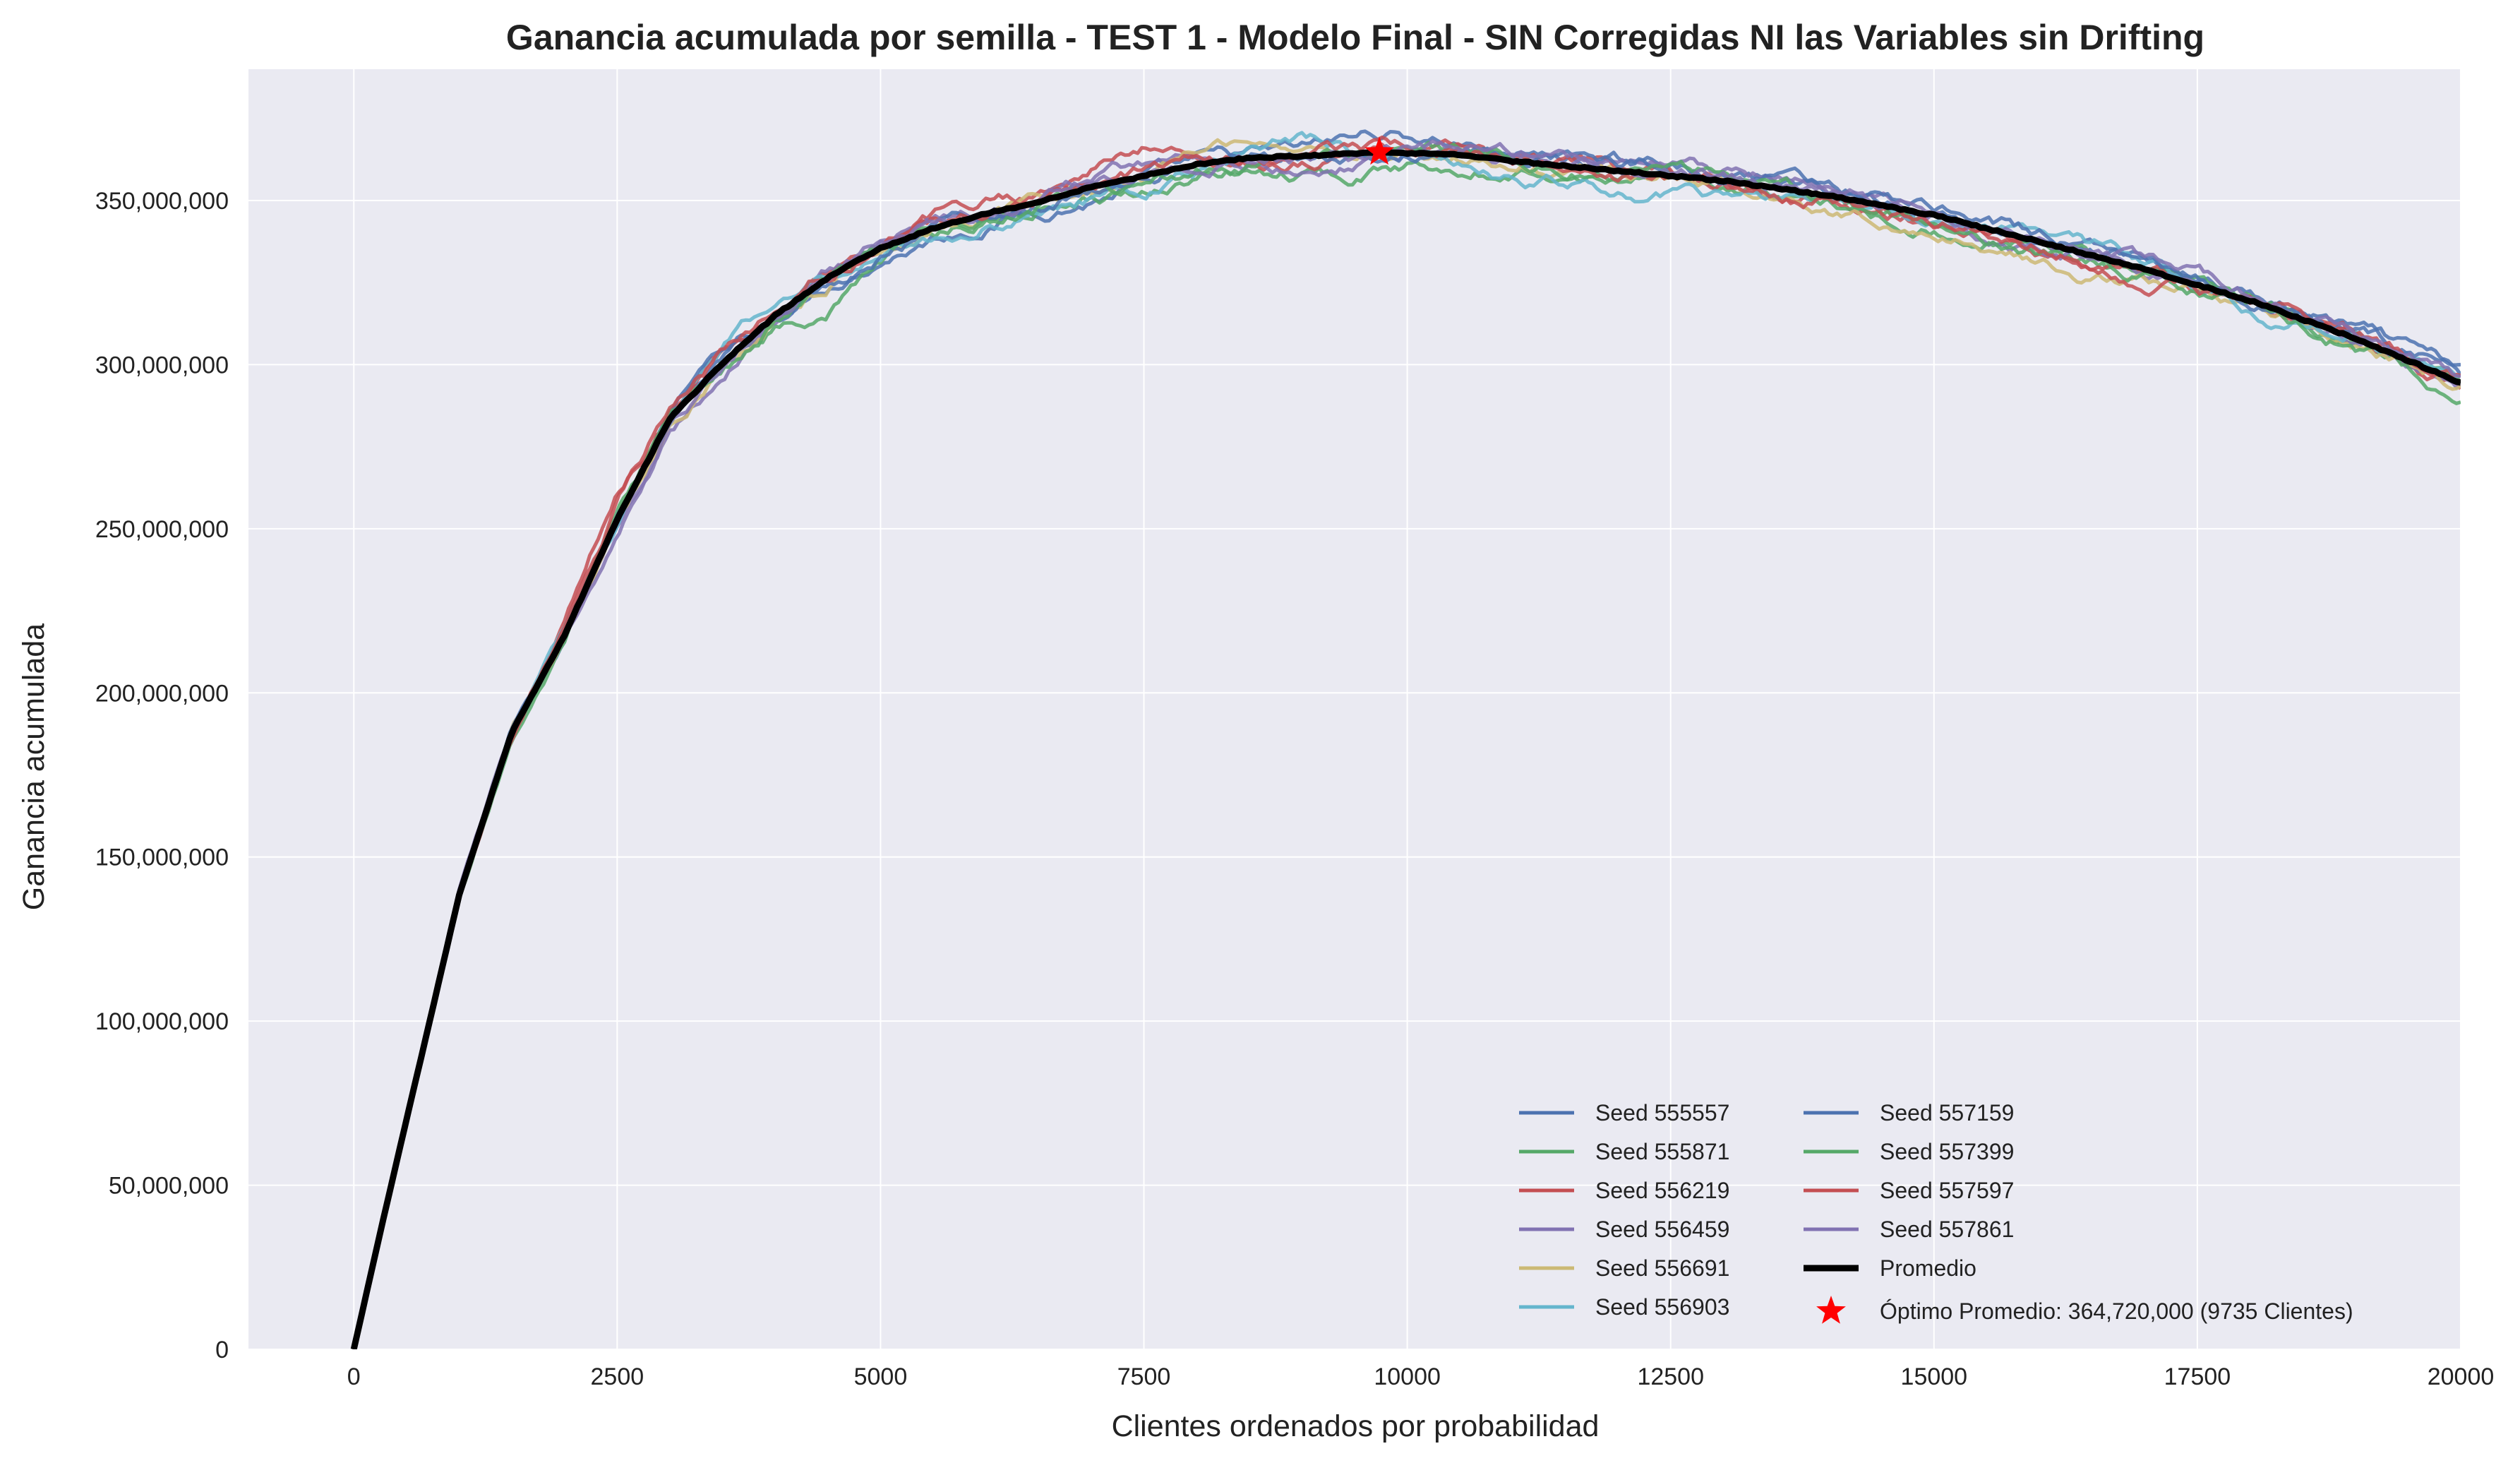 This screenshot has height=1463, width=2520. Describe the element at coordinates (1144, 1376) in the screenshot. I see `x-tick-label: 7500` at that location.